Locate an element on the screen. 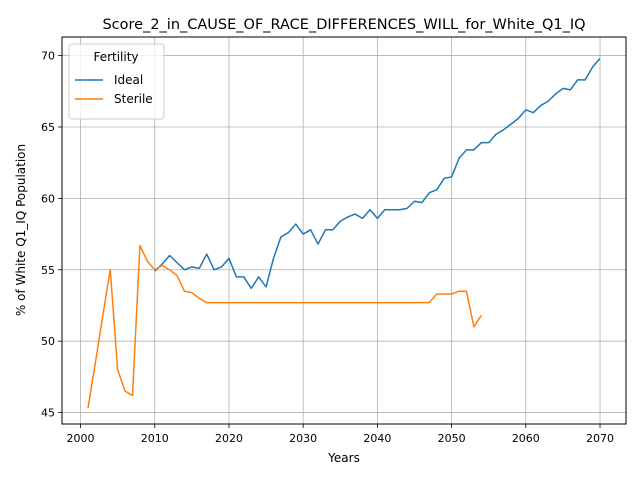 The image size is (640, 480). legend: Fertility Ideal Sterile is located at coordinates (116, 81).